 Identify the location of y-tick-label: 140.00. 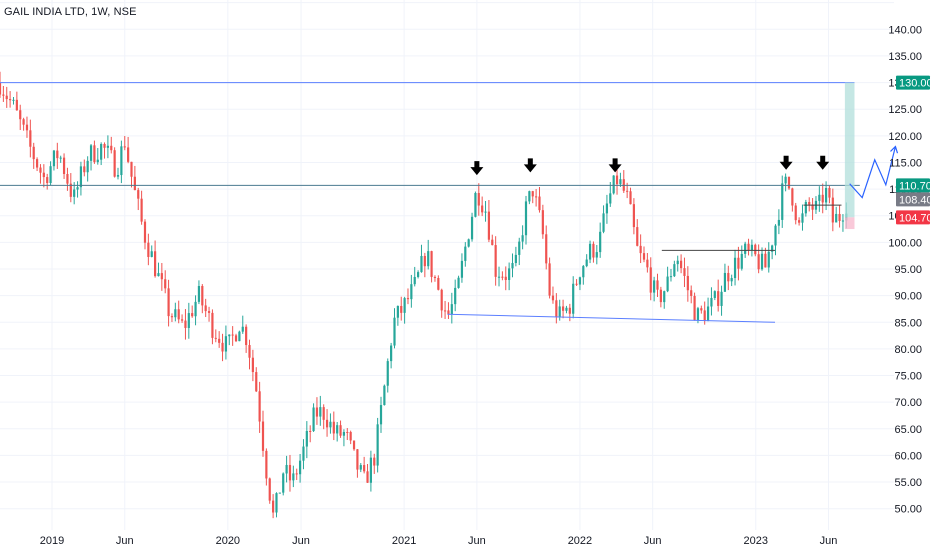
(905, 30).